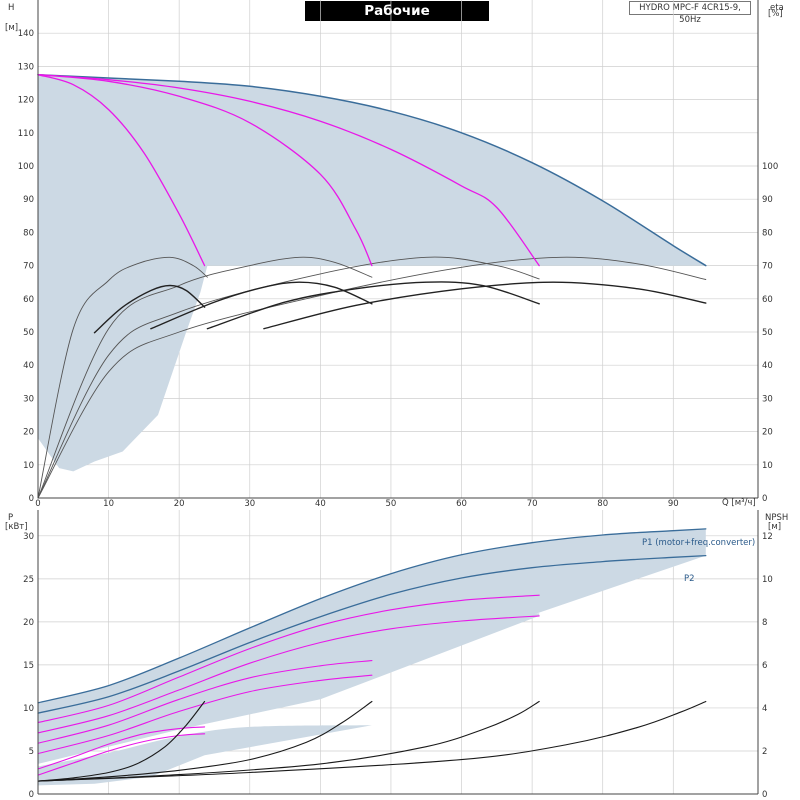 The image size is (800, 800). I want to click on h-tick-label: 10, so click(28, 466).